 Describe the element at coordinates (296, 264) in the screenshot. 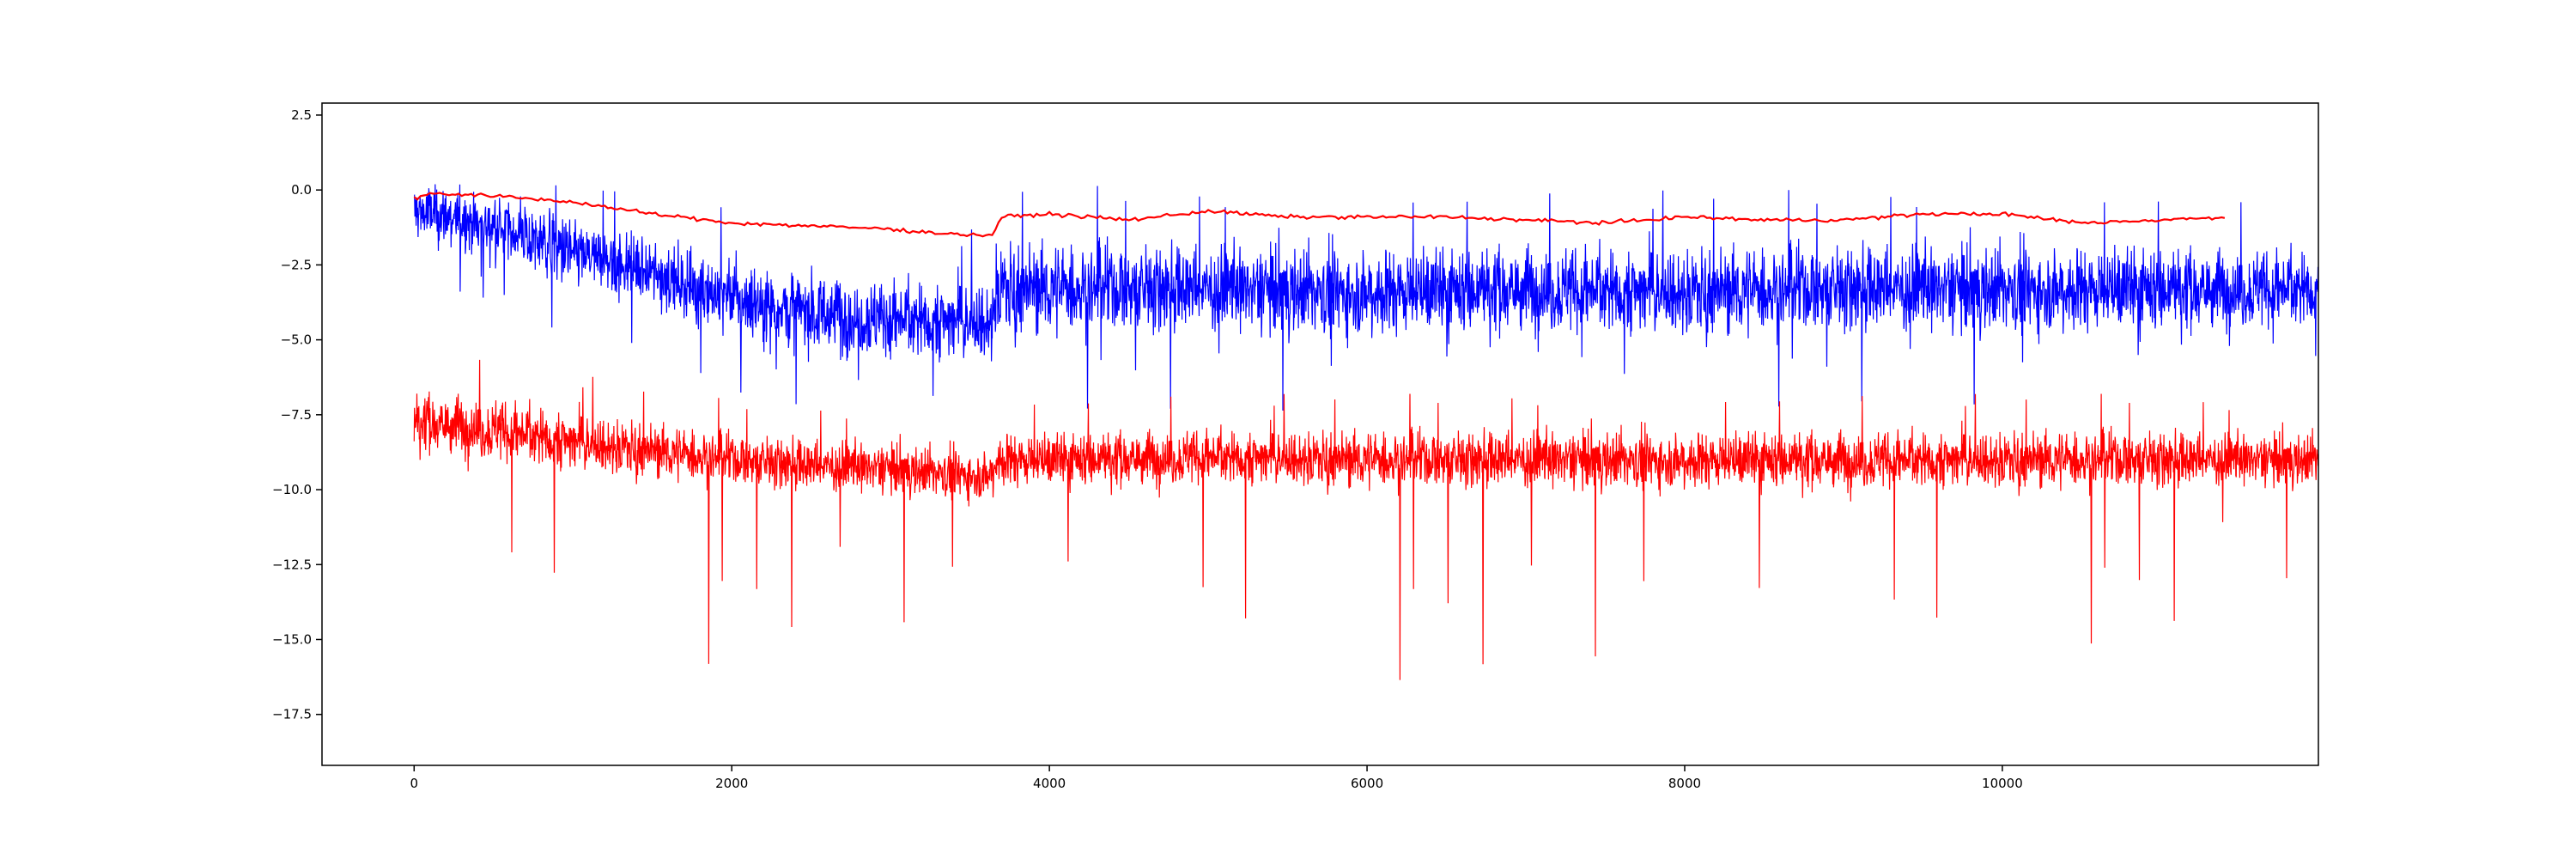

I see `y-tick-label: −2.5` at that location.